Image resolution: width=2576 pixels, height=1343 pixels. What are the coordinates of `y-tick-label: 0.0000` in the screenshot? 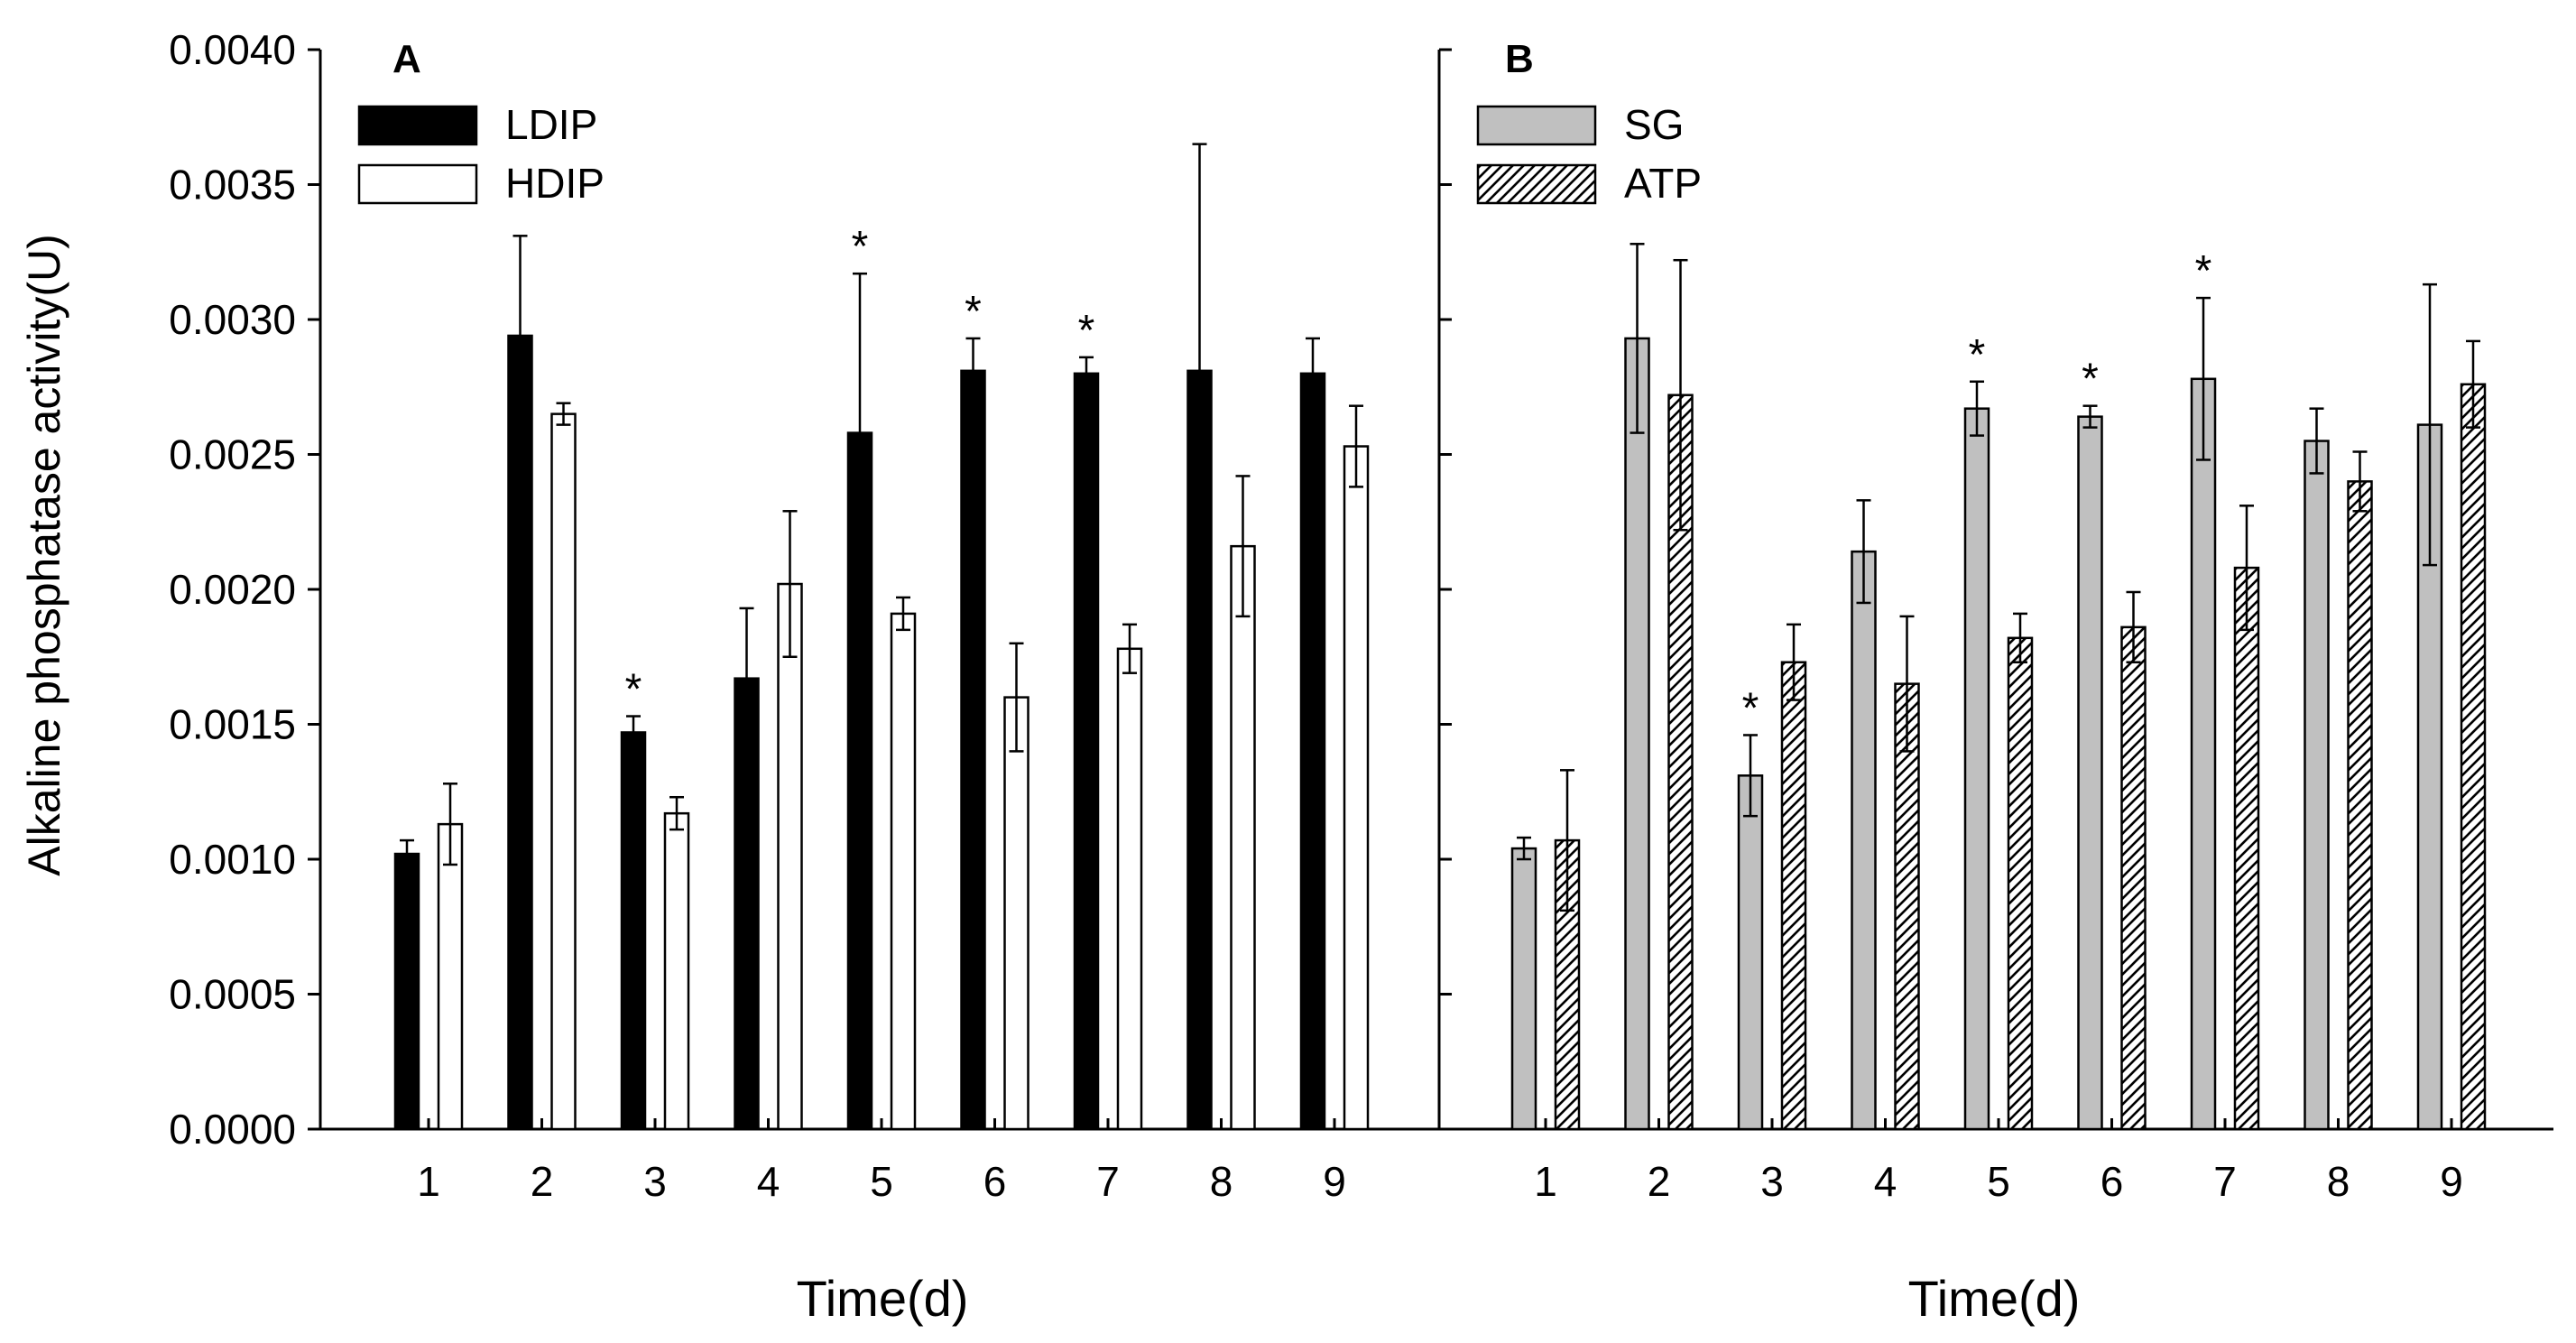 It's located at (232, 1129).